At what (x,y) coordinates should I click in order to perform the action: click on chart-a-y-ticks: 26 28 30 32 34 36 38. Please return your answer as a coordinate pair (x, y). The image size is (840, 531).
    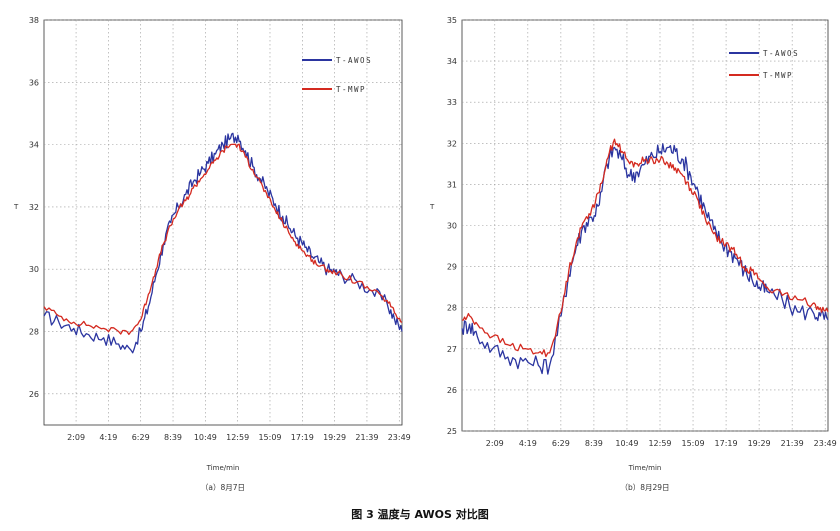
    Looking at the image, I should click on (34, 207).